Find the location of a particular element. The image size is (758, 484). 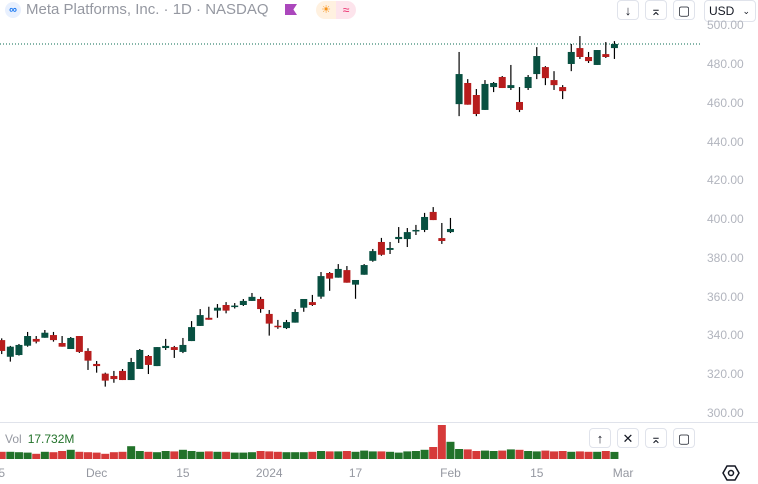

maximize-pane-button: ▢ is located at coordinates (684, 438).